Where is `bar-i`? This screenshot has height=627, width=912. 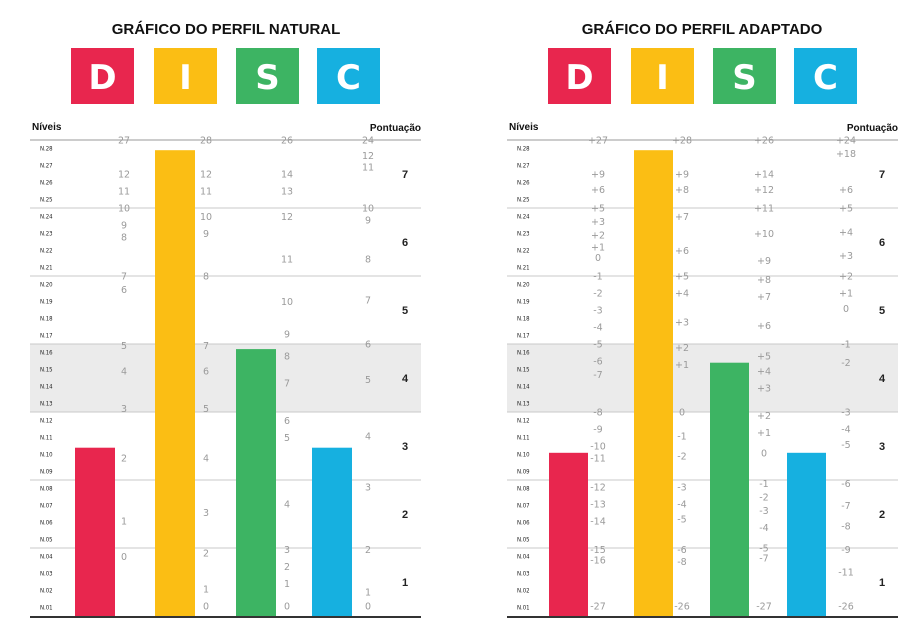 bar-i is located at coordinates (653, 383).